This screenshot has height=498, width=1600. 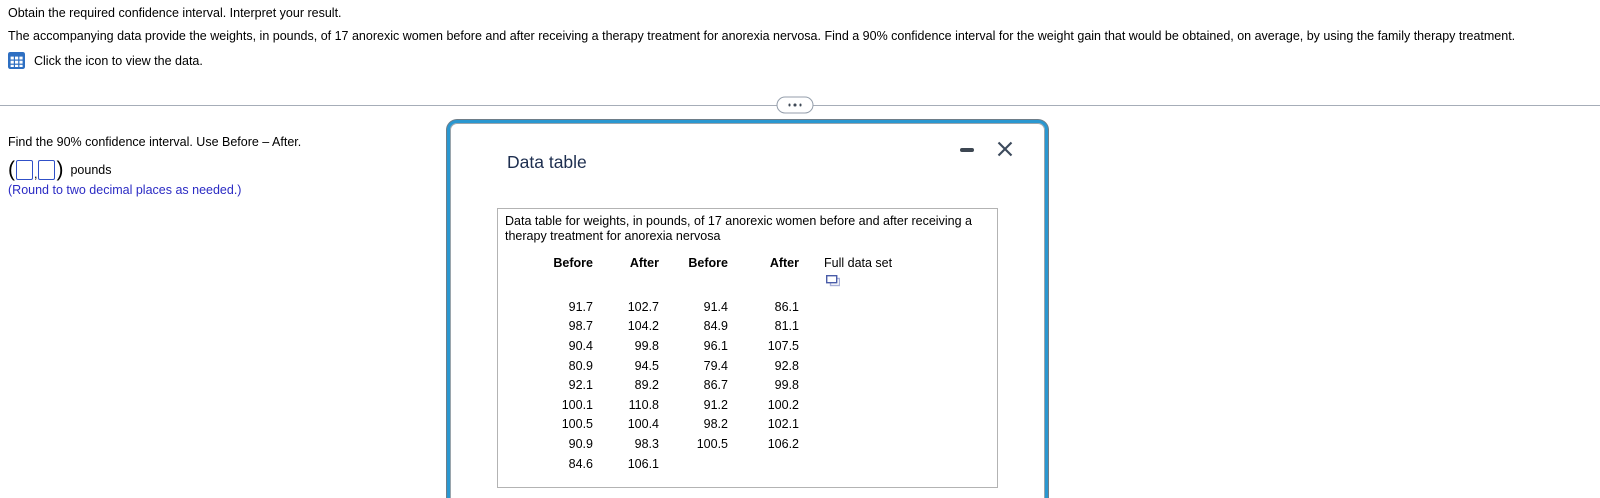 I want to click on unit-label: pounds, so click(x=91, y=170).